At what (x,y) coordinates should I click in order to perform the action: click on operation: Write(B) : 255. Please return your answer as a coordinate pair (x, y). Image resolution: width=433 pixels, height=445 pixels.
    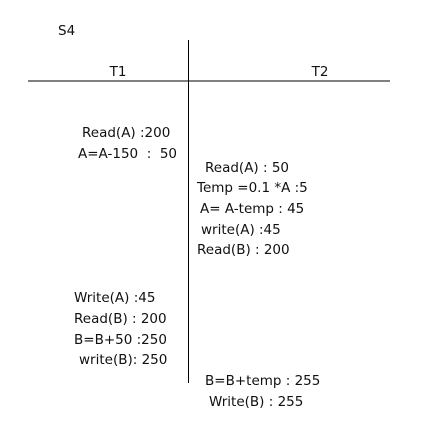
    Looking at the image, I should click on (256, 402).